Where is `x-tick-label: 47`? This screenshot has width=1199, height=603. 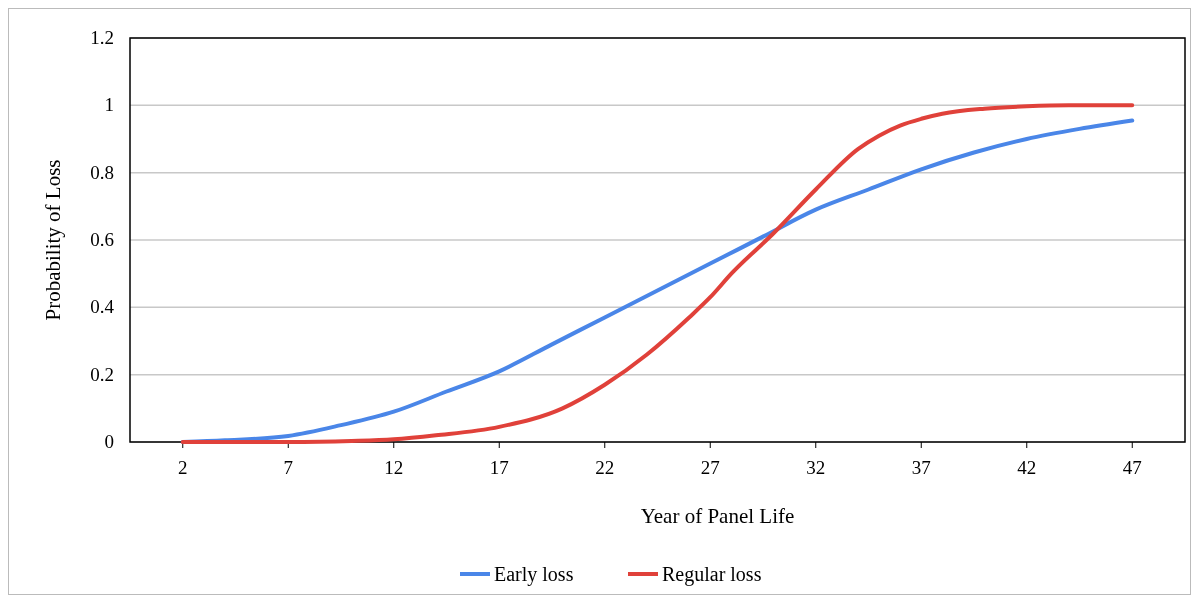 x-tick-label: 47 is located at coordinates (1132, 467).